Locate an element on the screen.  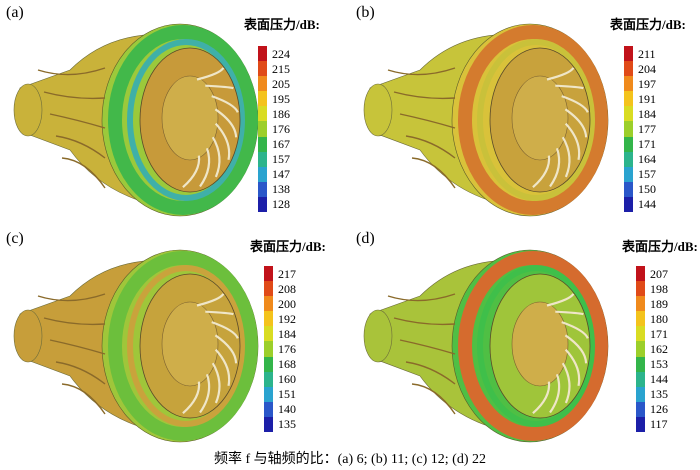
colorbar-tick-label: 164 is located at coordinates (647, 159).